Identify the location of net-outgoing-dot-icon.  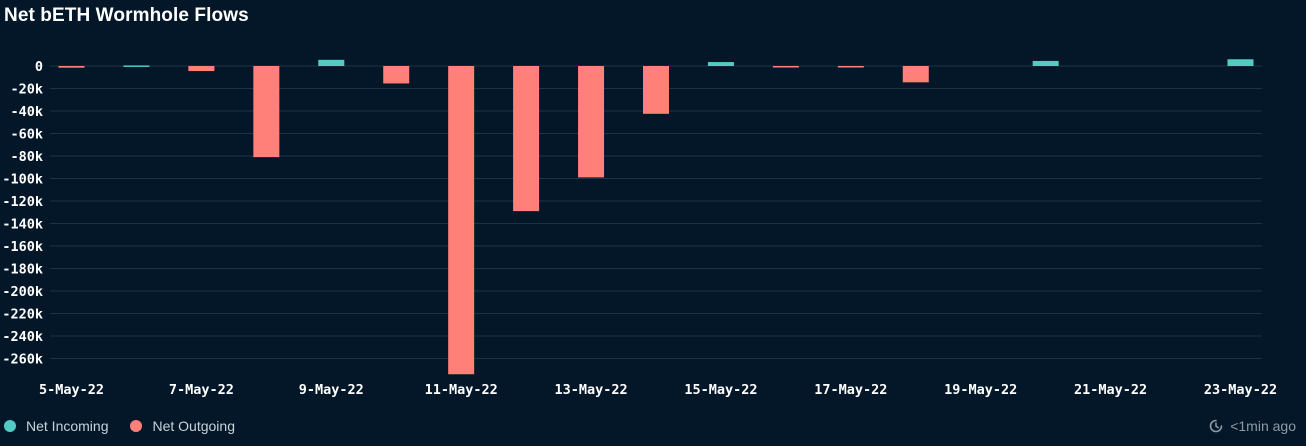
(136, 426).